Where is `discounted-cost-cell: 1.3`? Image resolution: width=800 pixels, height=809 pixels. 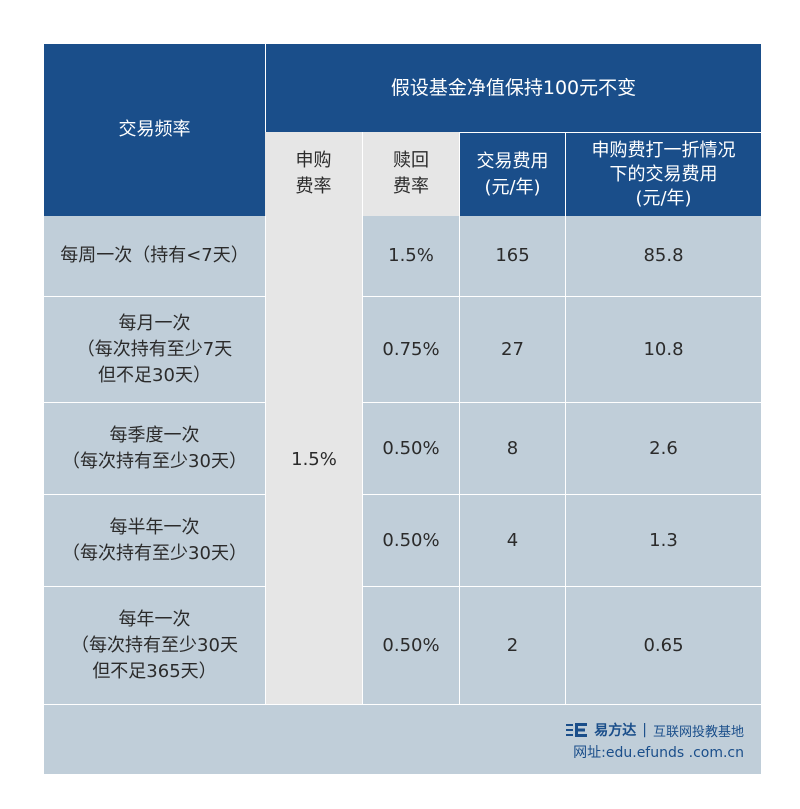 discounted-cost-cell: 1.3 is located at coordinates (663, 540).